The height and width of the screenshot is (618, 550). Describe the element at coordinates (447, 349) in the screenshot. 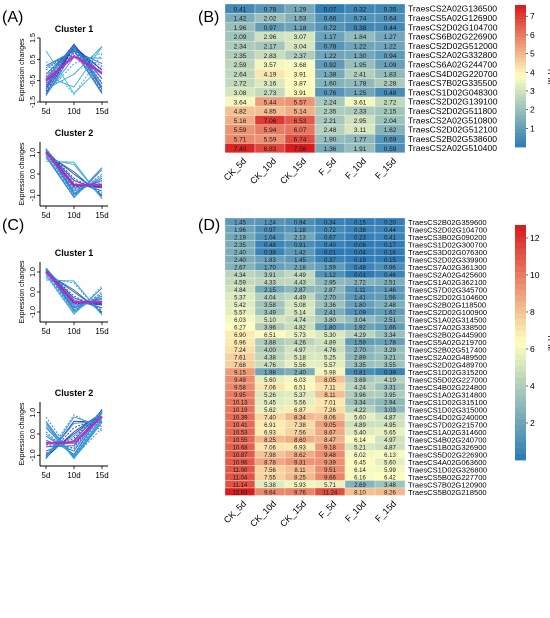

I see `row-label: TraesCS2B02G517400` at that location.